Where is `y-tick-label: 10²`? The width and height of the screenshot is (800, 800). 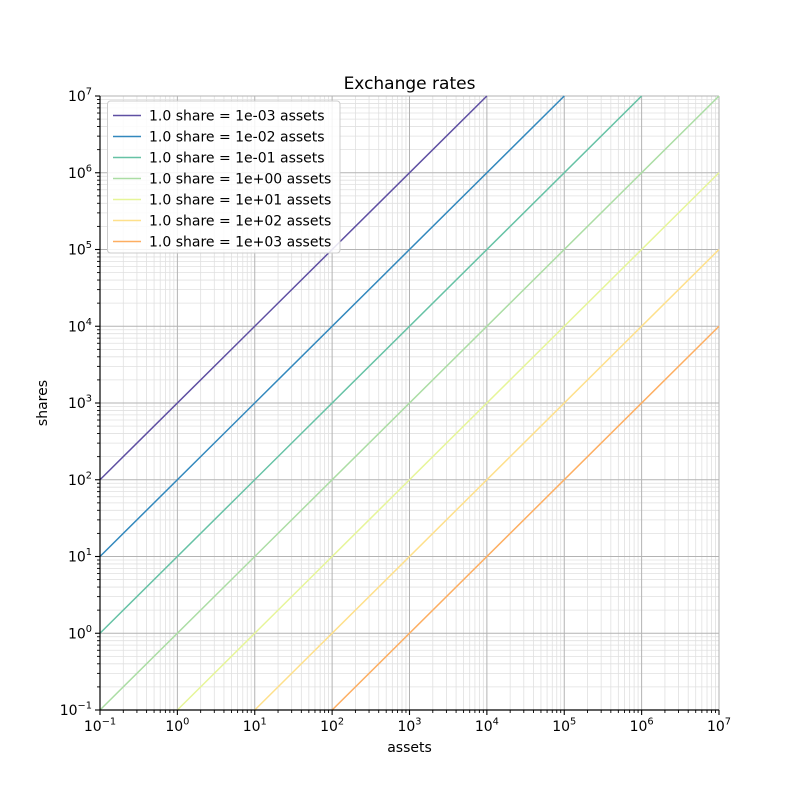 y-tick-label: 10² is located at coordinates (80, 479).